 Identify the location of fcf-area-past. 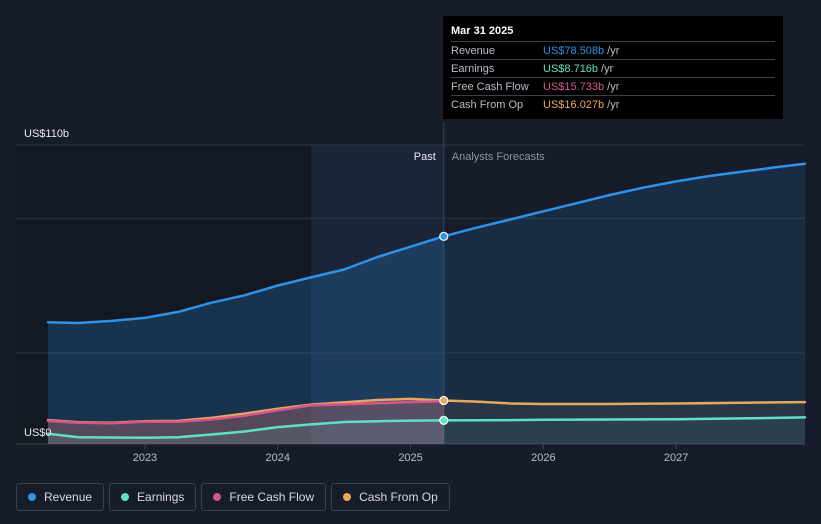
(246, 422).